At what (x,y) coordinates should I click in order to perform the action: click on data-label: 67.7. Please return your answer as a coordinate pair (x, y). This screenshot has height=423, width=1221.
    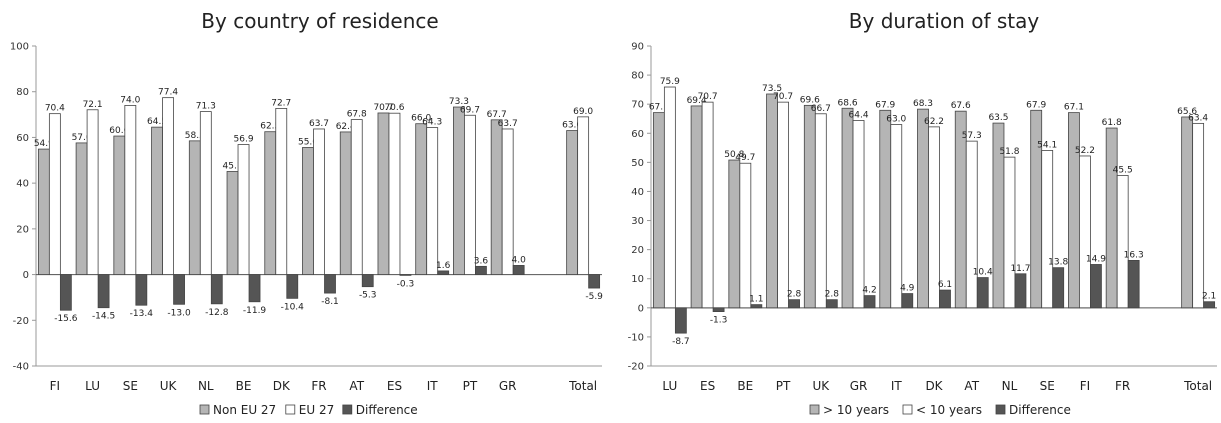
    Looking at the image, I should click on (497, 115).